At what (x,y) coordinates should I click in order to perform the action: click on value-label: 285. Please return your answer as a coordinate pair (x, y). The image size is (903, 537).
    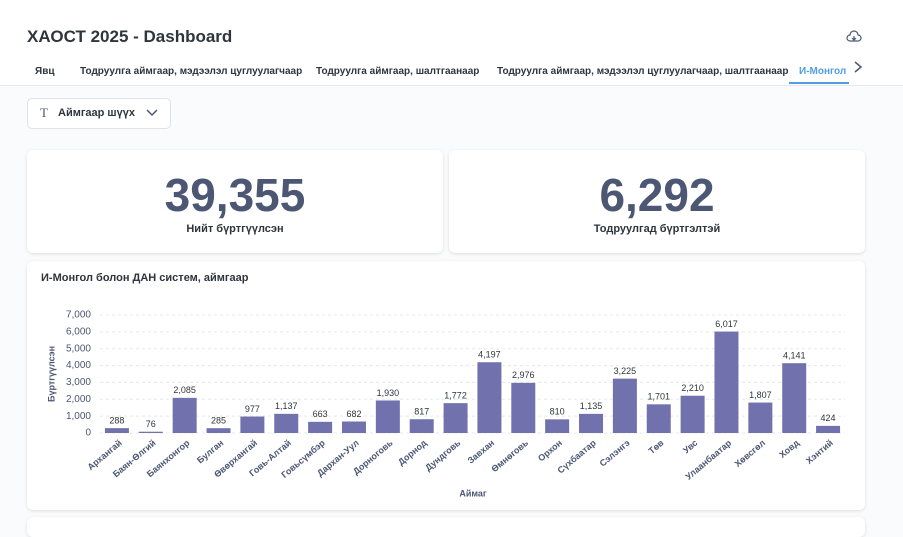
    Looking at the image, I should click on (218, 421).